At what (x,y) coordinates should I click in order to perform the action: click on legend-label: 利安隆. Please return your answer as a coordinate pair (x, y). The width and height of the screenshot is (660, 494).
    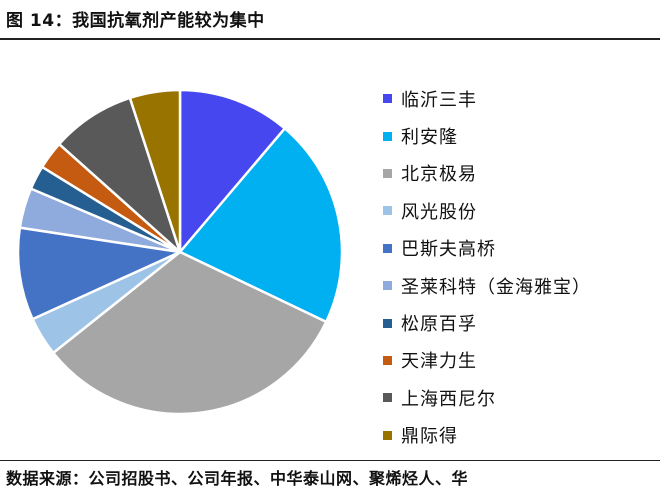
    Looking at the image, I should click on (429, 138).